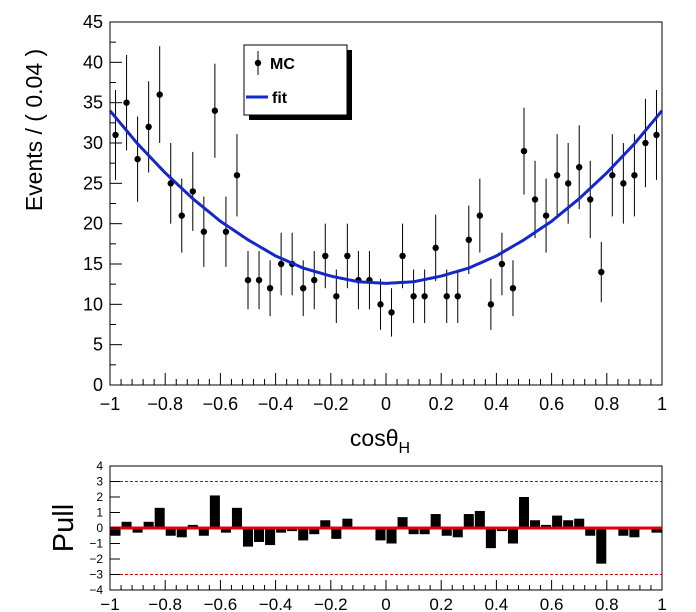  I want to click on legend: MC fit, so click(297, 82).